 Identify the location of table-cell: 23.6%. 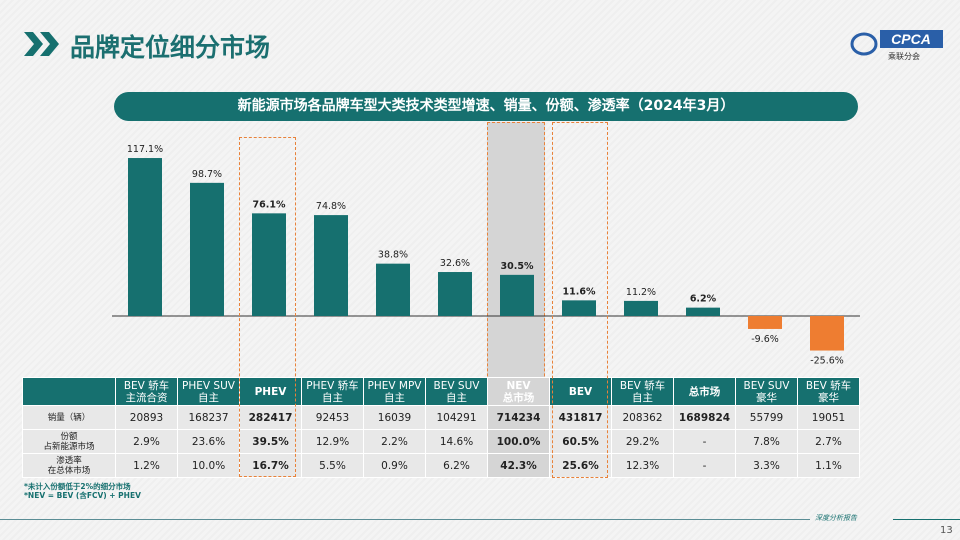
(208, 441).